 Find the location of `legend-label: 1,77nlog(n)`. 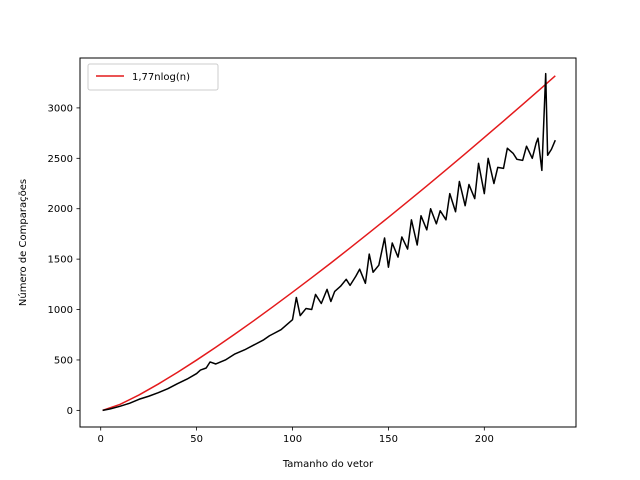

legend-label: 1,77nlog(n) is located at coordinates (161, 77).